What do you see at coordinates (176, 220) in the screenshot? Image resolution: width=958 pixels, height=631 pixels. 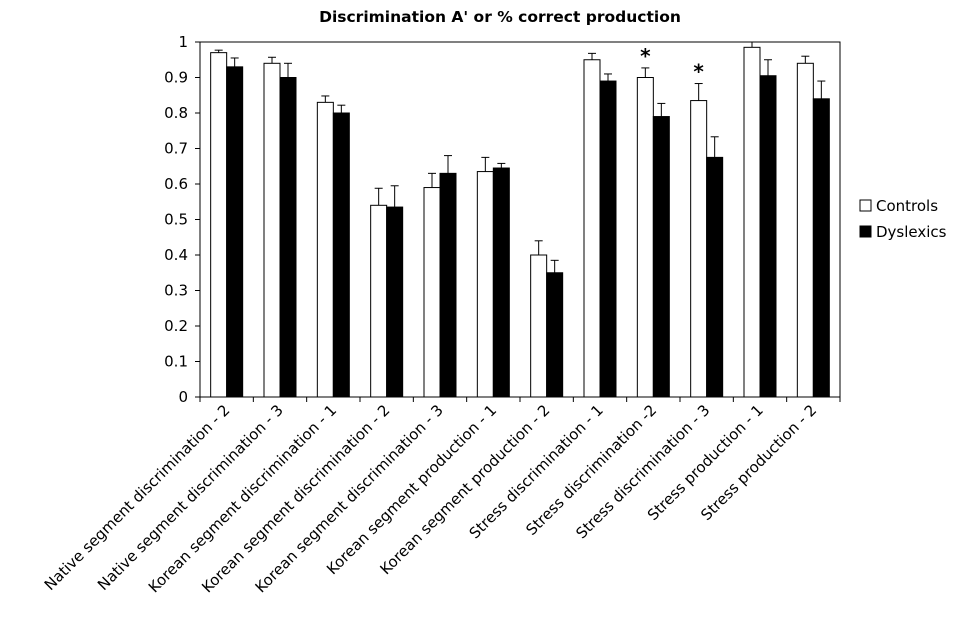 I see `y-tick-label: 0.5` at bounding box center [176, 220].